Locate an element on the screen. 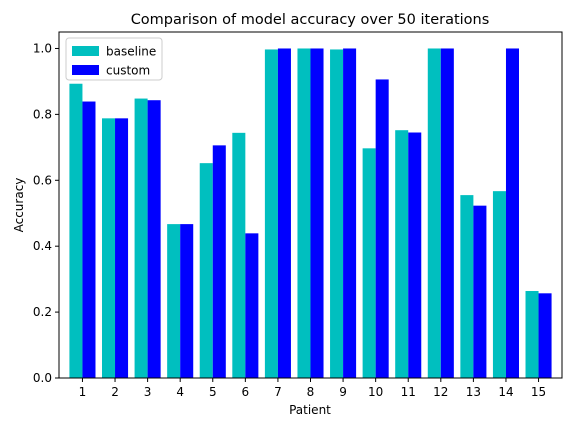 Image resolution: width=574 pixels, height=430 pixels. x-axis: 1 2 3 4 5 6 7 8 9 10 11 12 13 14 15 is located at coordinates (312, 388).